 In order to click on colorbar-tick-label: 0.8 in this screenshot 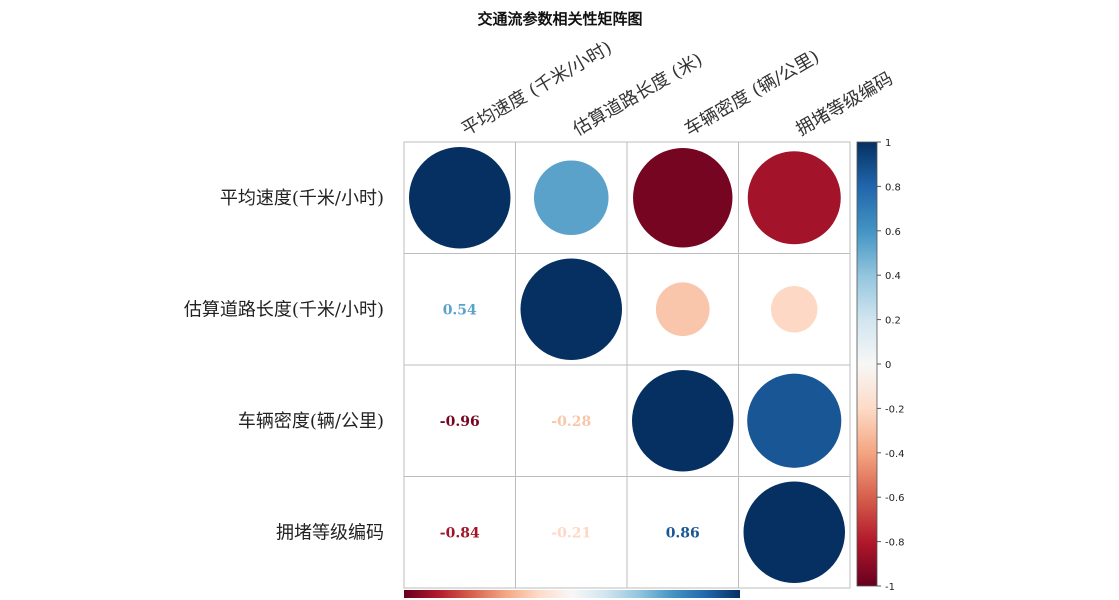, I will do `click(893, 187)`.